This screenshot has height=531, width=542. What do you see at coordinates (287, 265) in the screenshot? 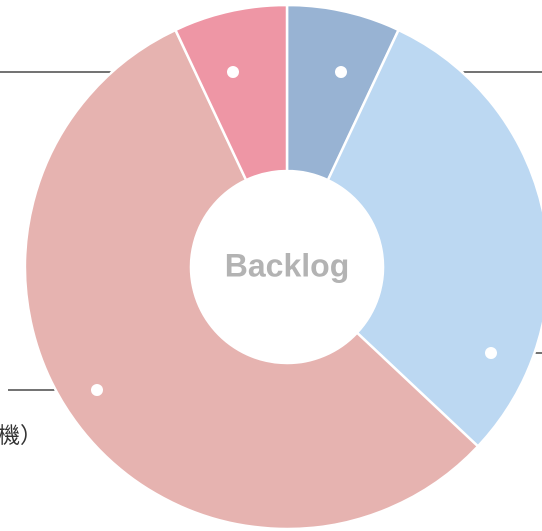
I see `center-text: Backlog` at bounding box center [287, 265].